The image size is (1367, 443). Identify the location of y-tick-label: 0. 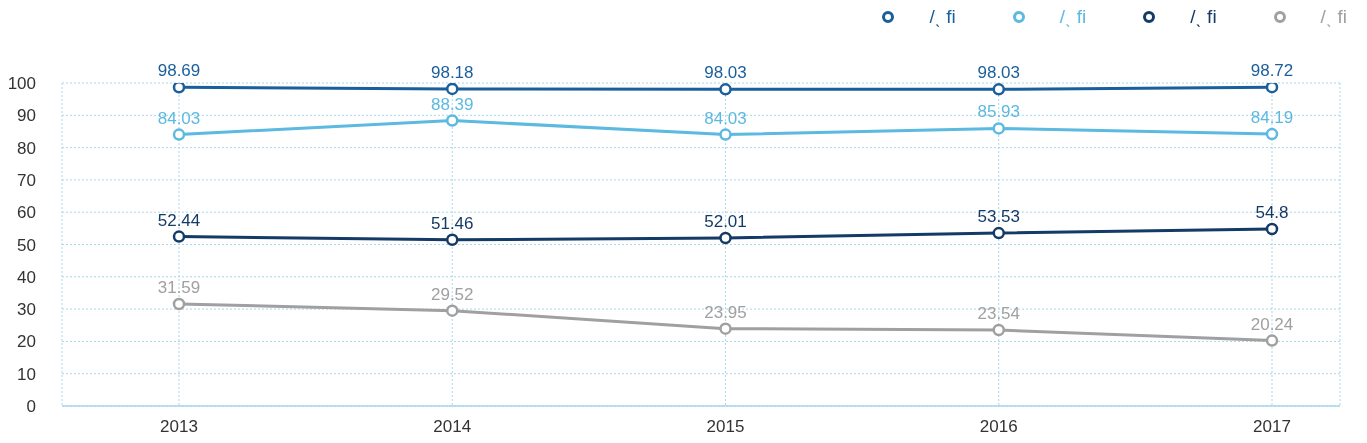
(31, 407).